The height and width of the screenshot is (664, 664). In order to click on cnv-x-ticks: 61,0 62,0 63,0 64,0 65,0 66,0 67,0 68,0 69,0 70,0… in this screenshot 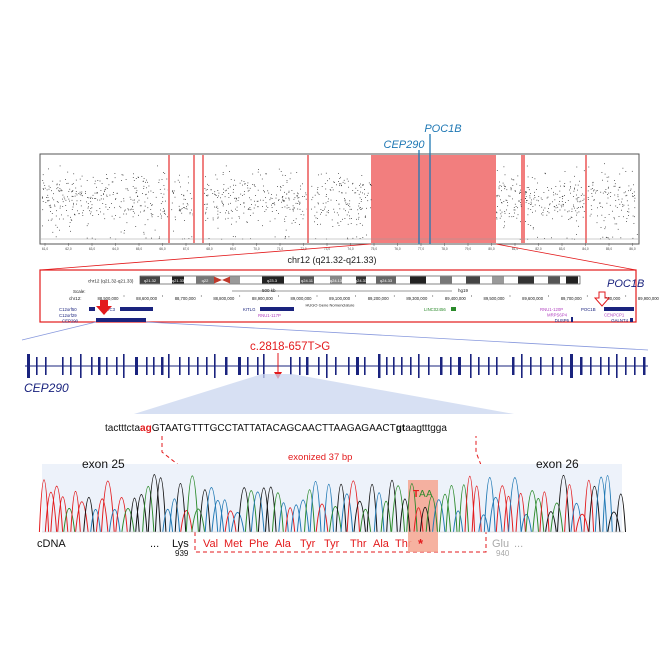, I will do `click(339, 247)`.